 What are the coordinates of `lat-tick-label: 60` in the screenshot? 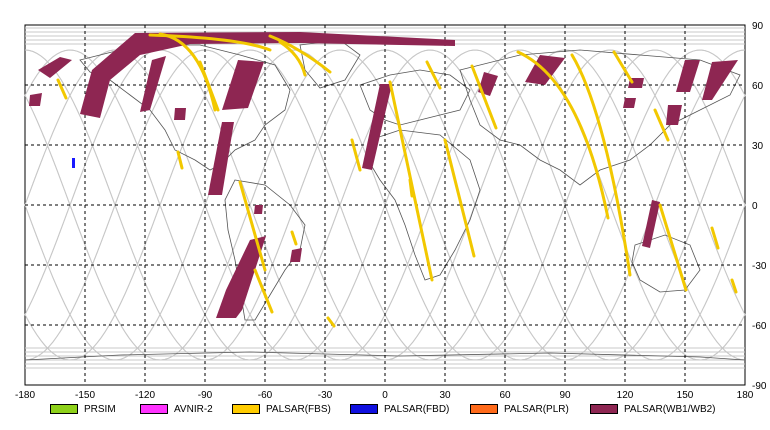 It's located at (758, 86).